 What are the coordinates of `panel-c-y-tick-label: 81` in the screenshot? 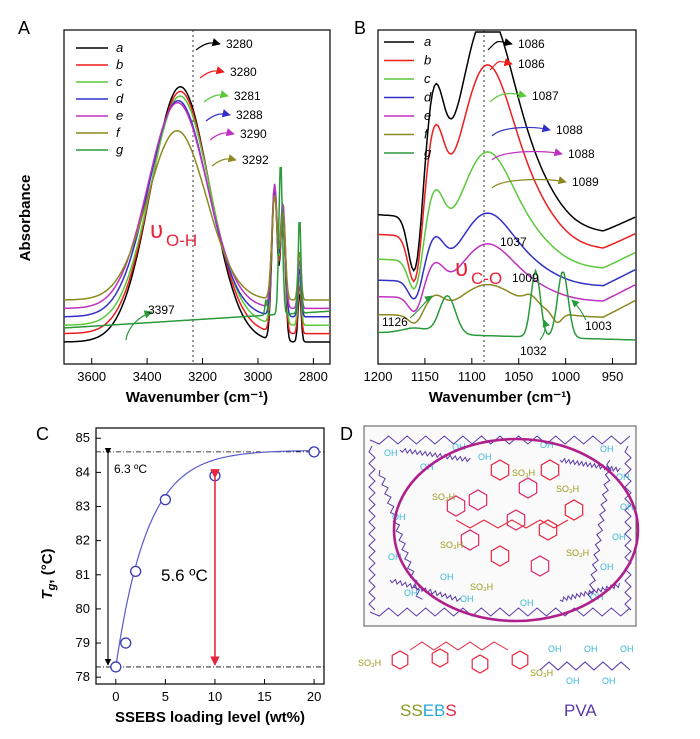 It's located at (83, 574).